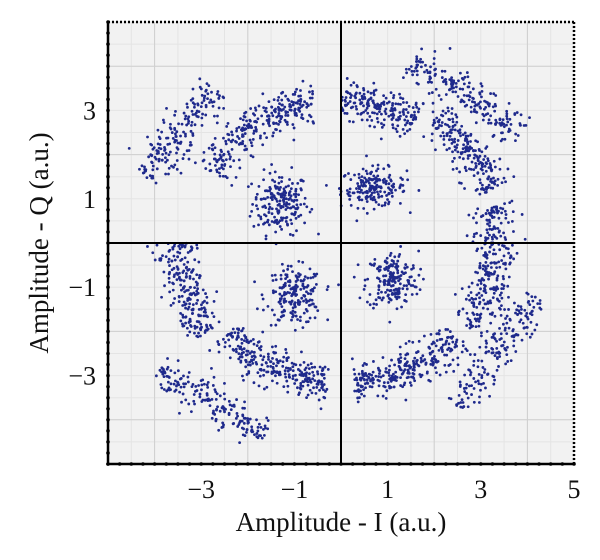 Image resolution: width=600 pixels, height=560 pixels. What do you see at coordinates (82, 287) in the screenshot?
I see `y-tick-label: −1` at bounding box center [82, 287].